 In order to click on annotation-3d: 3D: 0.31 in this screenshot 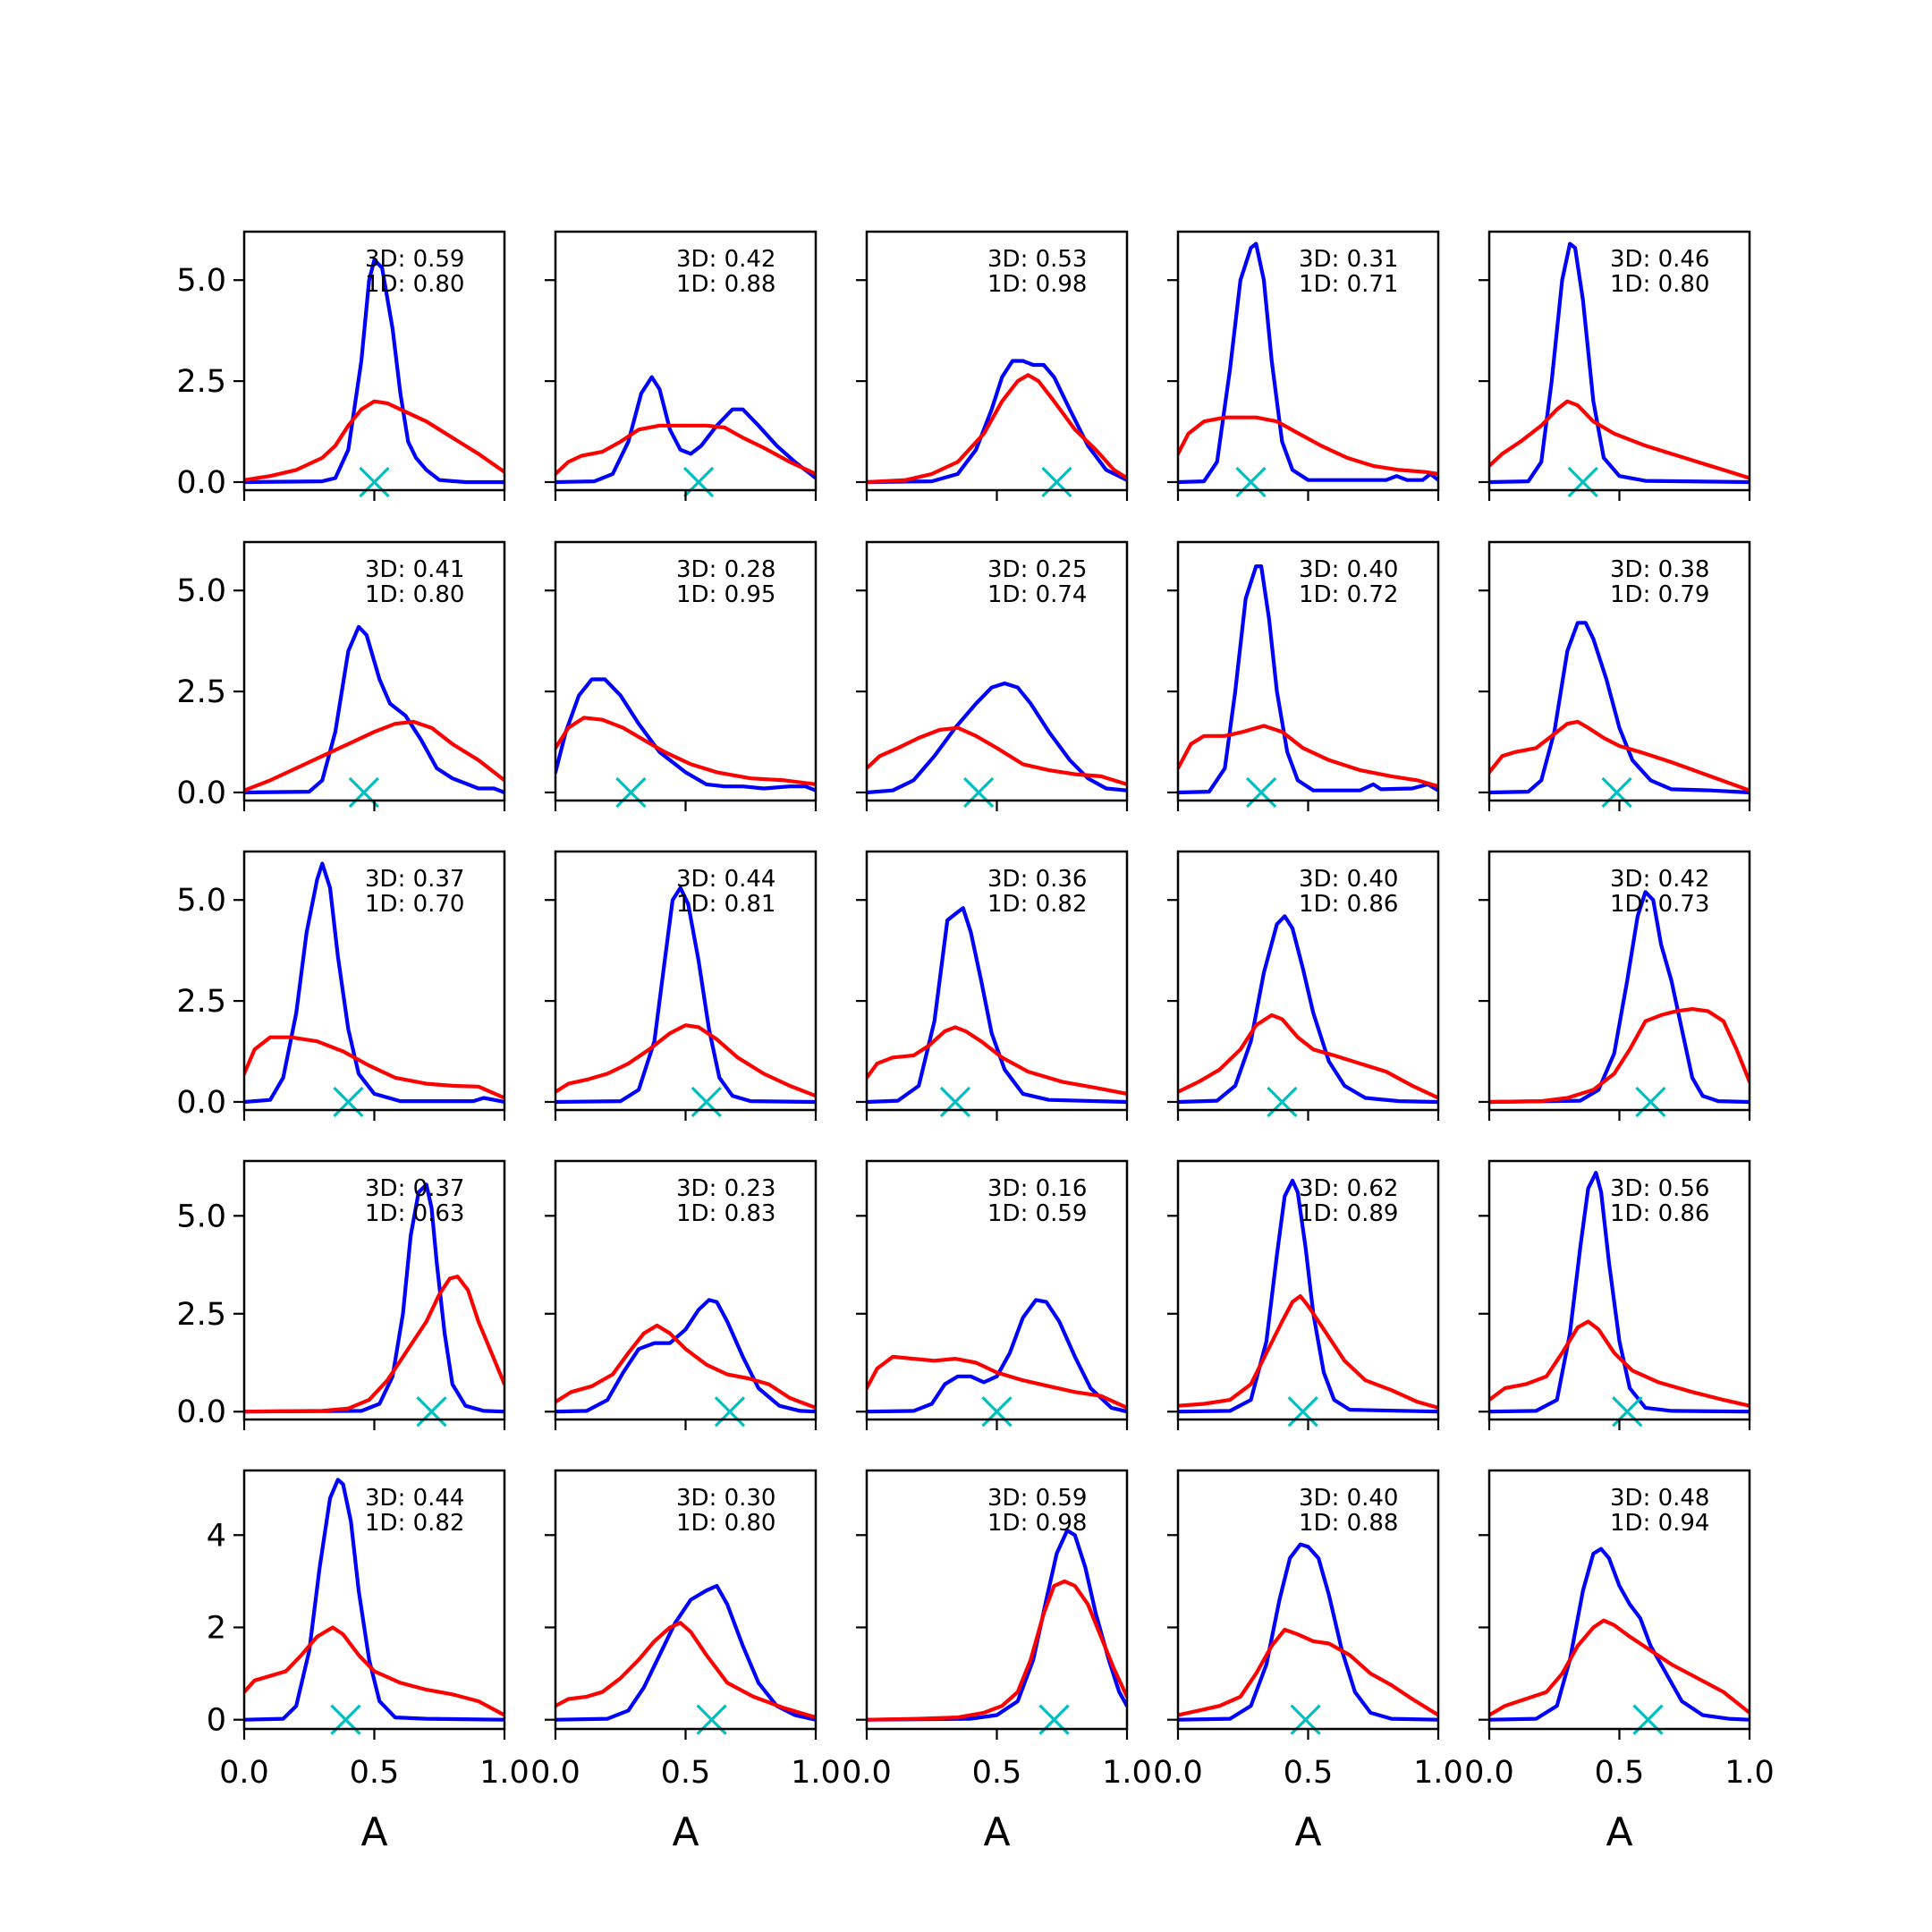, I will do `click(1348, 259)`.